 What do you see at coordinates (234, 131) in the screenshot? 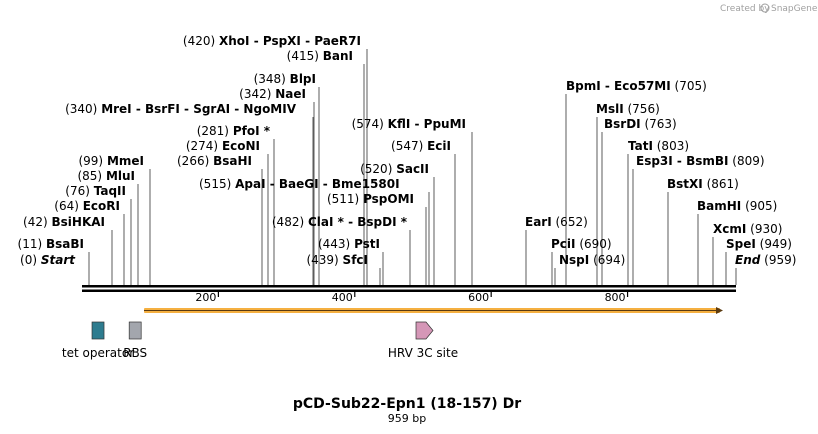
I see `site-label-pfoi: (281) PfoI *` at bounding box center [234, 131].